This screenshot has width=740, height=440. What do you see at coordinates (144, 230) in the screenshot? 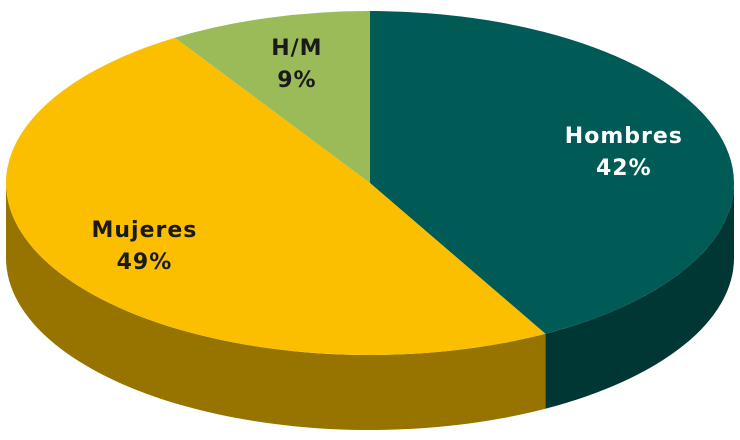
I see `slice-label: Mujeres` at bounding box center [144, 230].